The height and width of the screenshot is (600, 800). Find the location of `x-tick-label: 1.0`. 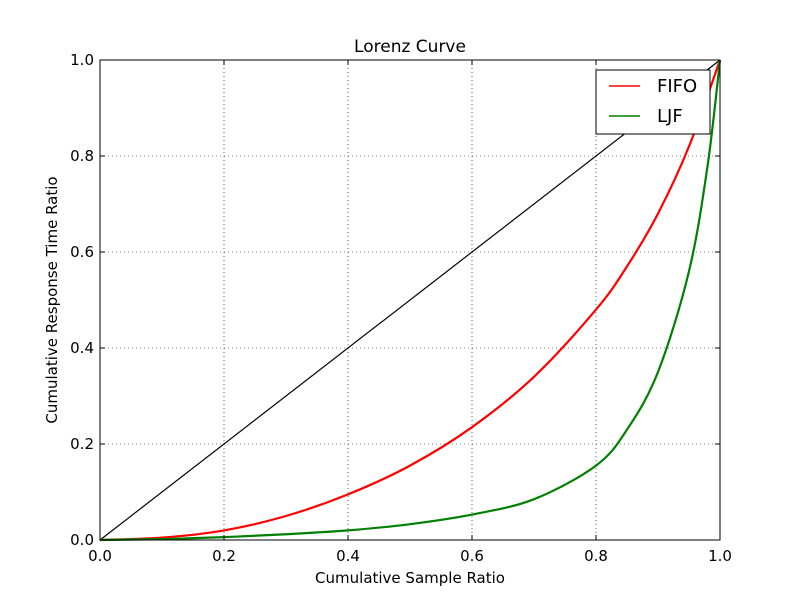

x-tick-label: 1.0 is located at coordinates (720, 556).